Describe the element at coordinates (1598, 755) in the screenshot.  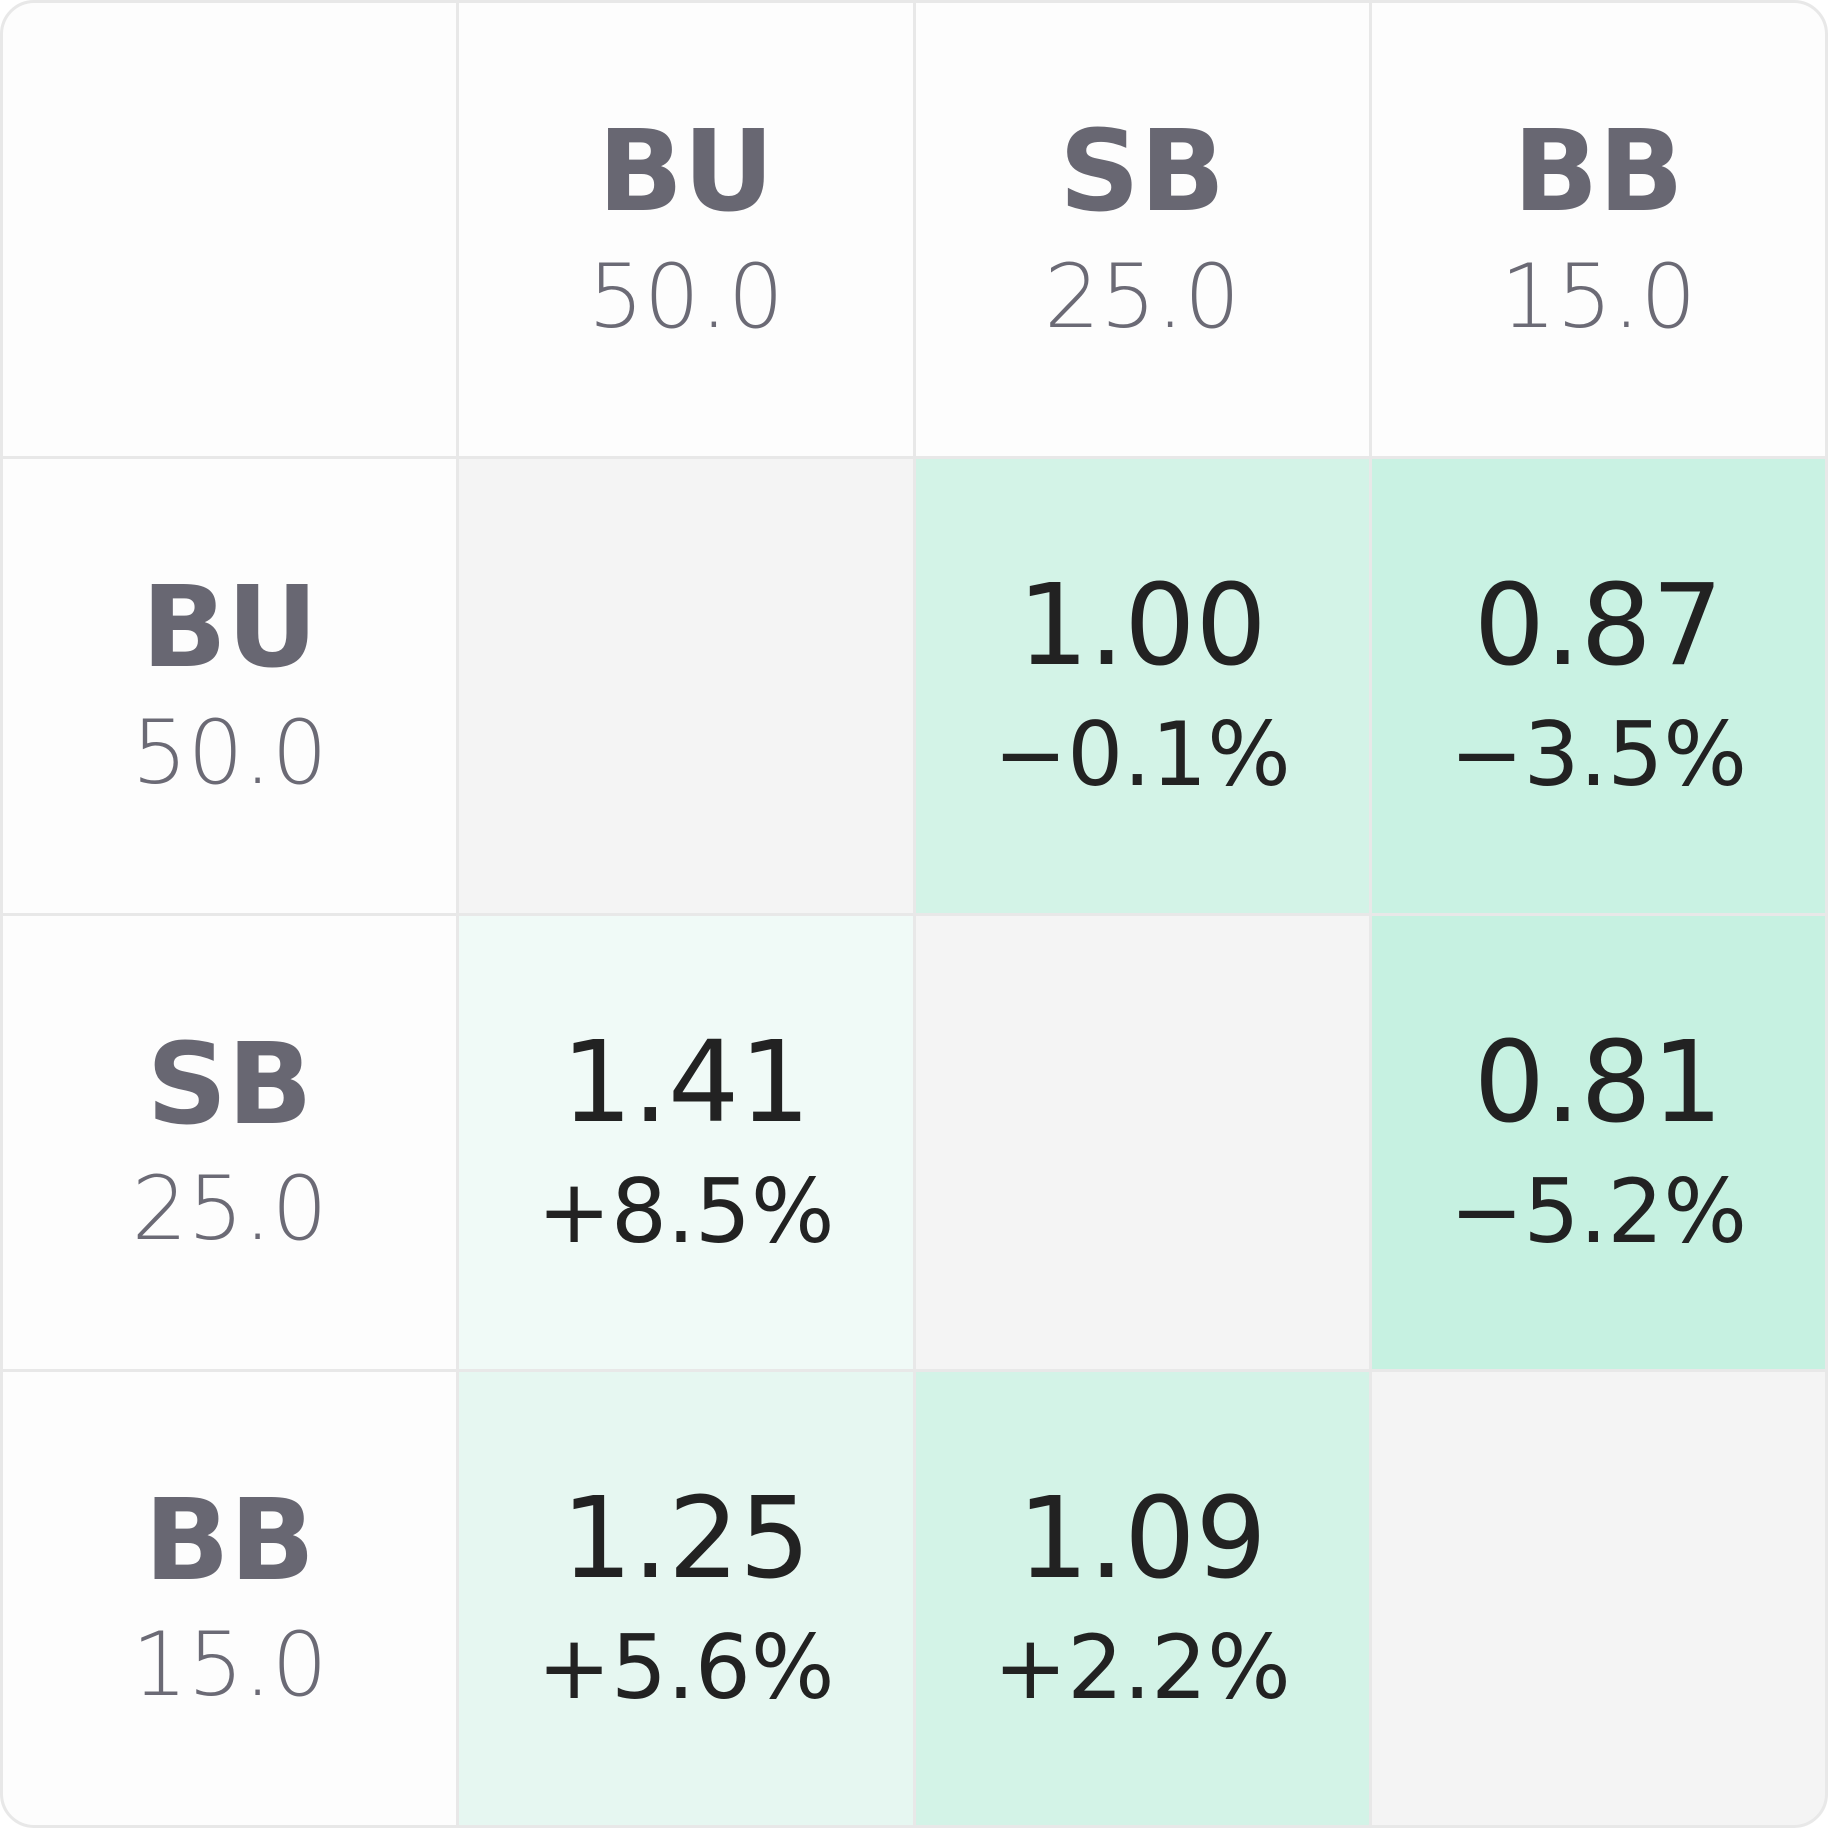
I see `change-value: −3.5%` at that location.